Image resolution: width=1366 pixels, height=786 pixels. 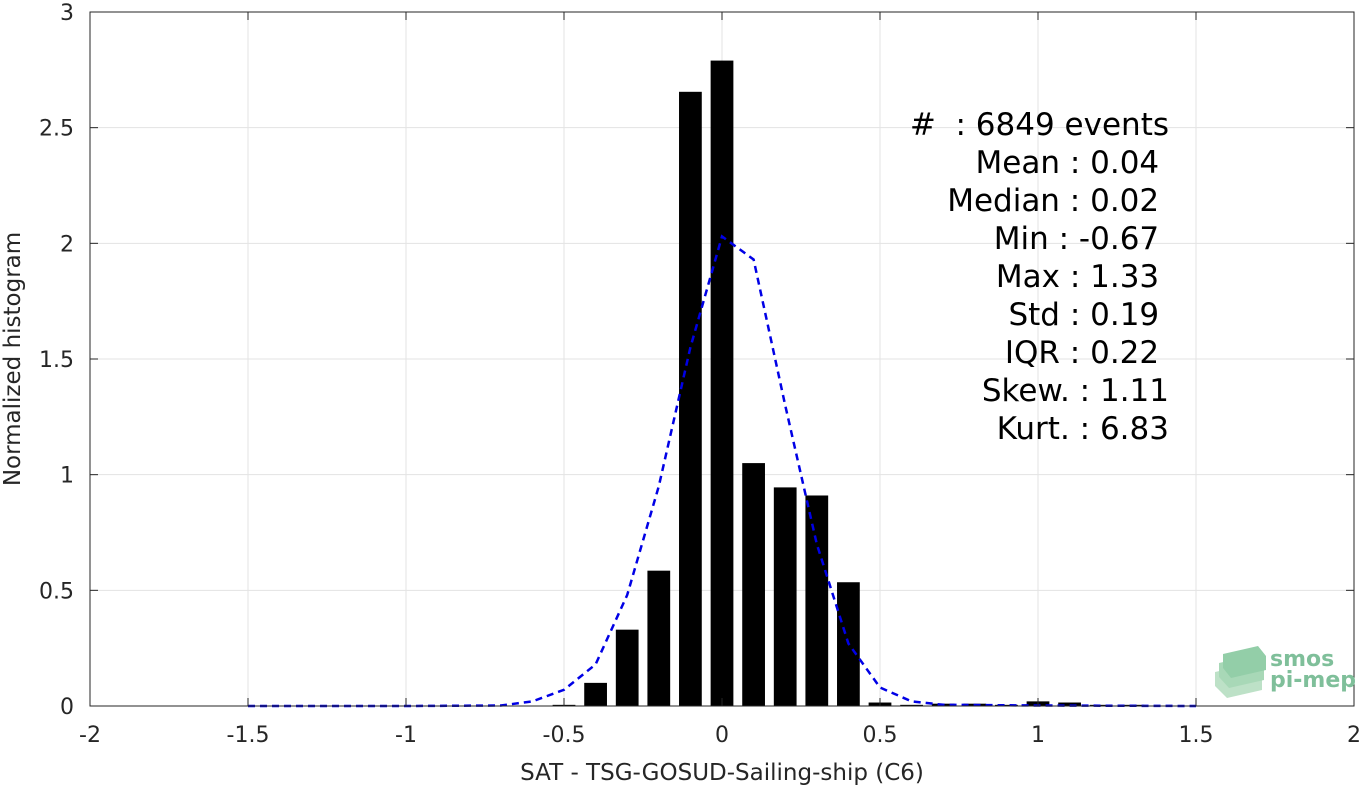 What do you see at coordinates (1240, 672) in the screenshot?
I see `logo-layers-icon` at bounding box center [1240, 672].